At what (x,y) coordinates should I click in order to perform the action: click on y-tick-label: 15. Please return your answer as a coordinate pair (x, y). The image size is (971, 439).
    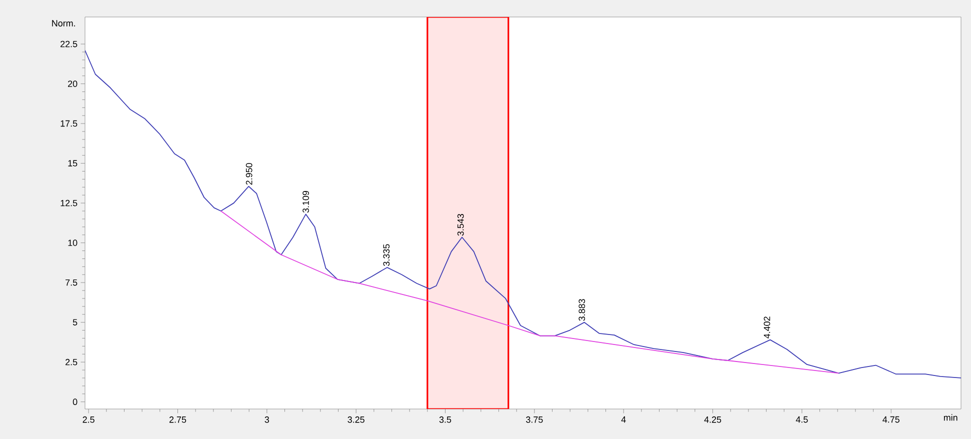
    Looking at the image, I should click on (73, 163).